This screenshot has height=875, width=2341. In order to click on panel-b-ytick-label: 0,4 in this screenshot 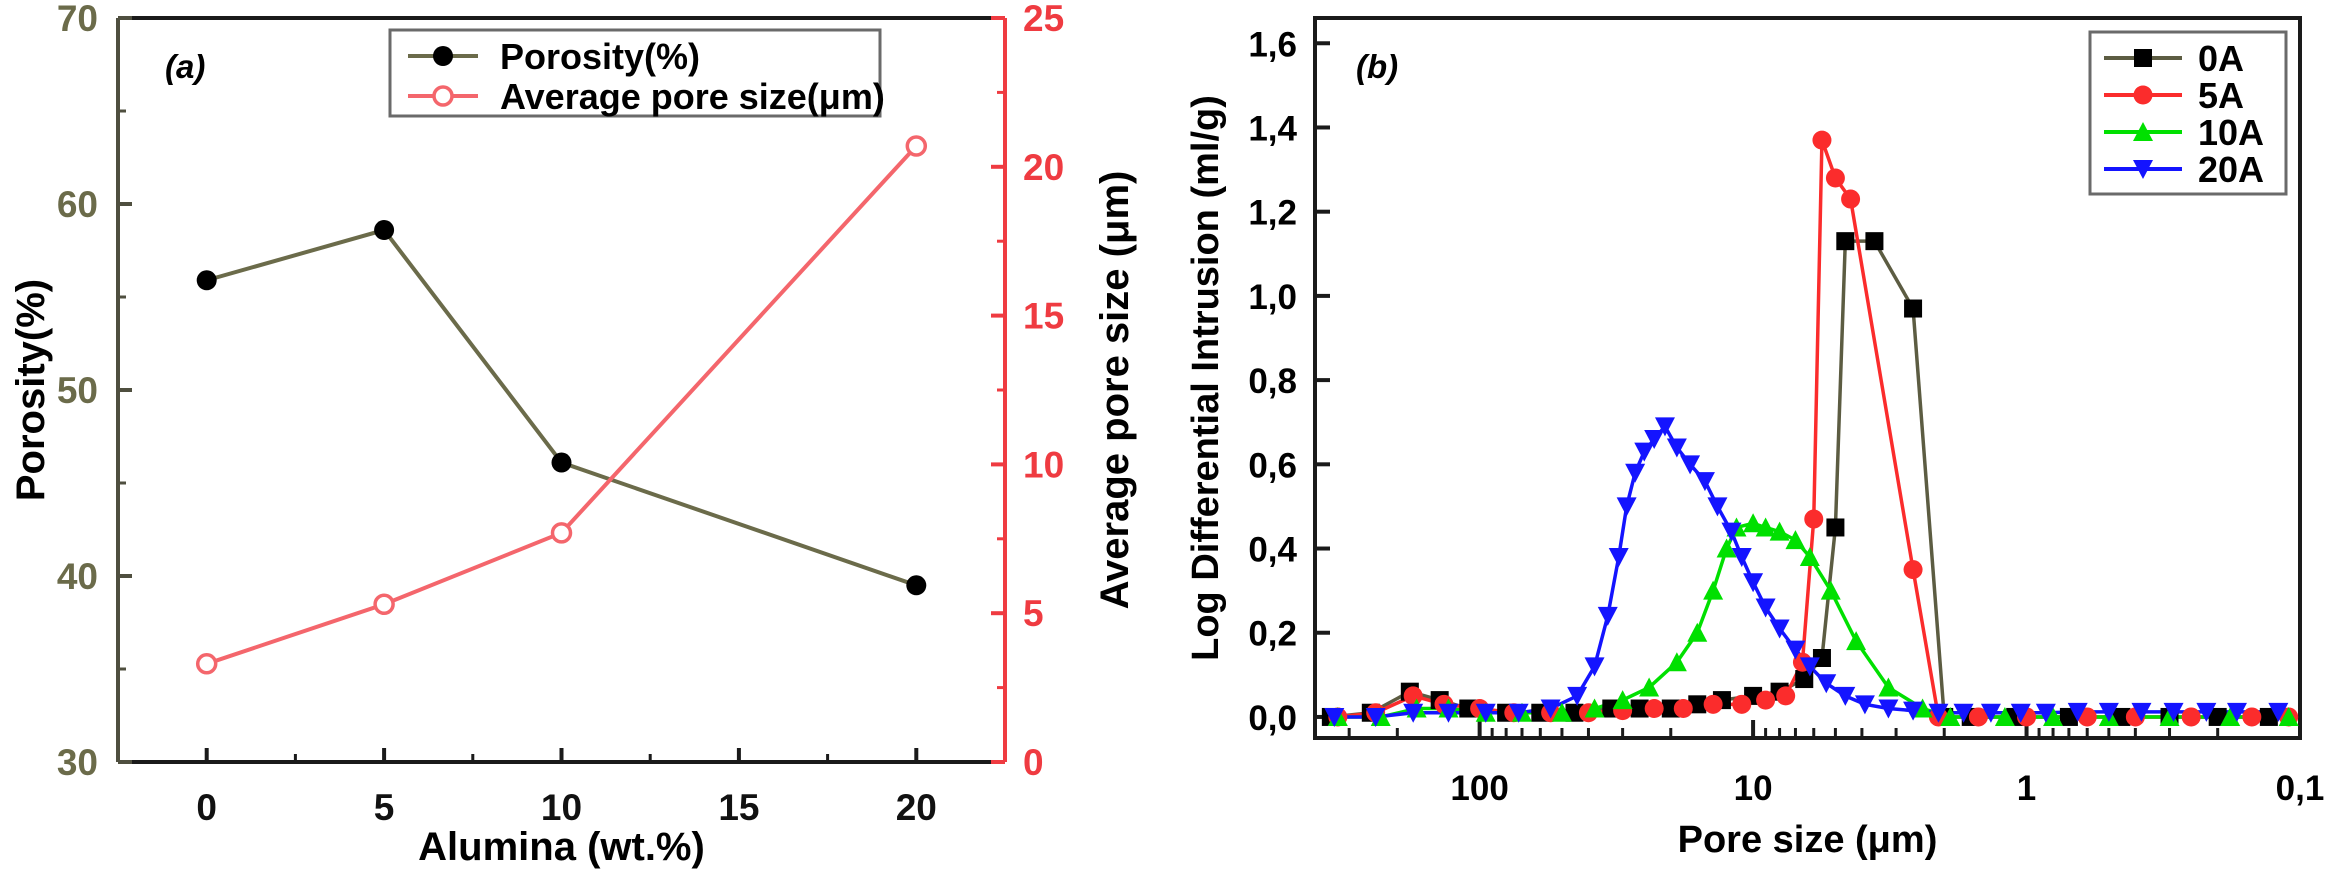, I will do `click(1272, 550)`.